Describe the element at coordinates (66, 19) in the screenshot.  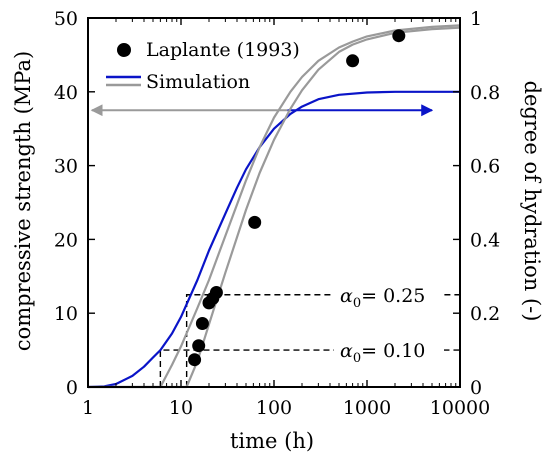
I see `y-left-tick-label: 50` at that location.